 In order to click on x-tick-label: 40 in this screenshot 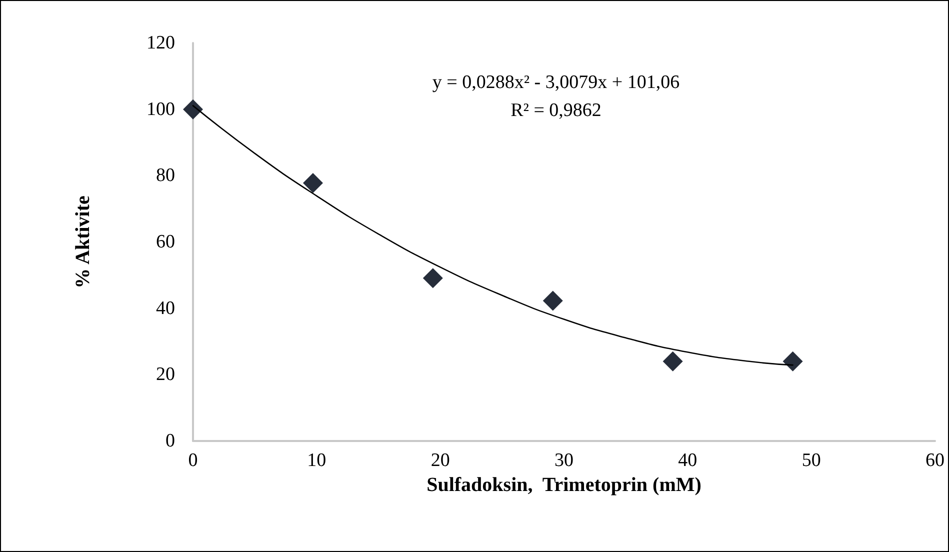, I will do `click(688, 460)`.